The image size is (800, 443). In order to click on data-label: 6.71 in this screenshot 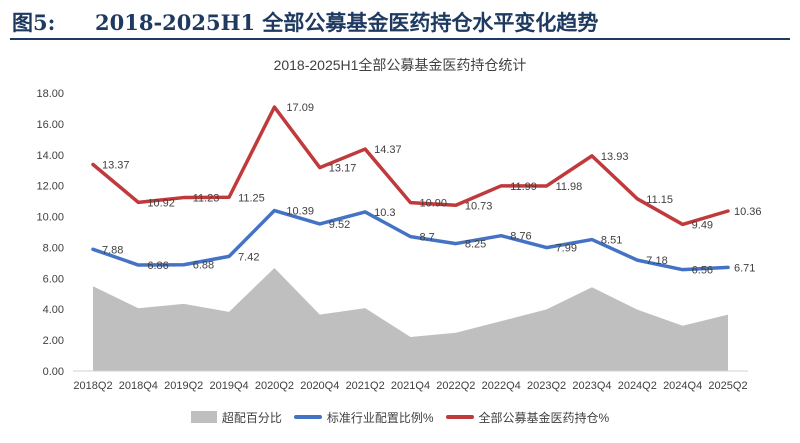, I will do `click(744, 268)`.